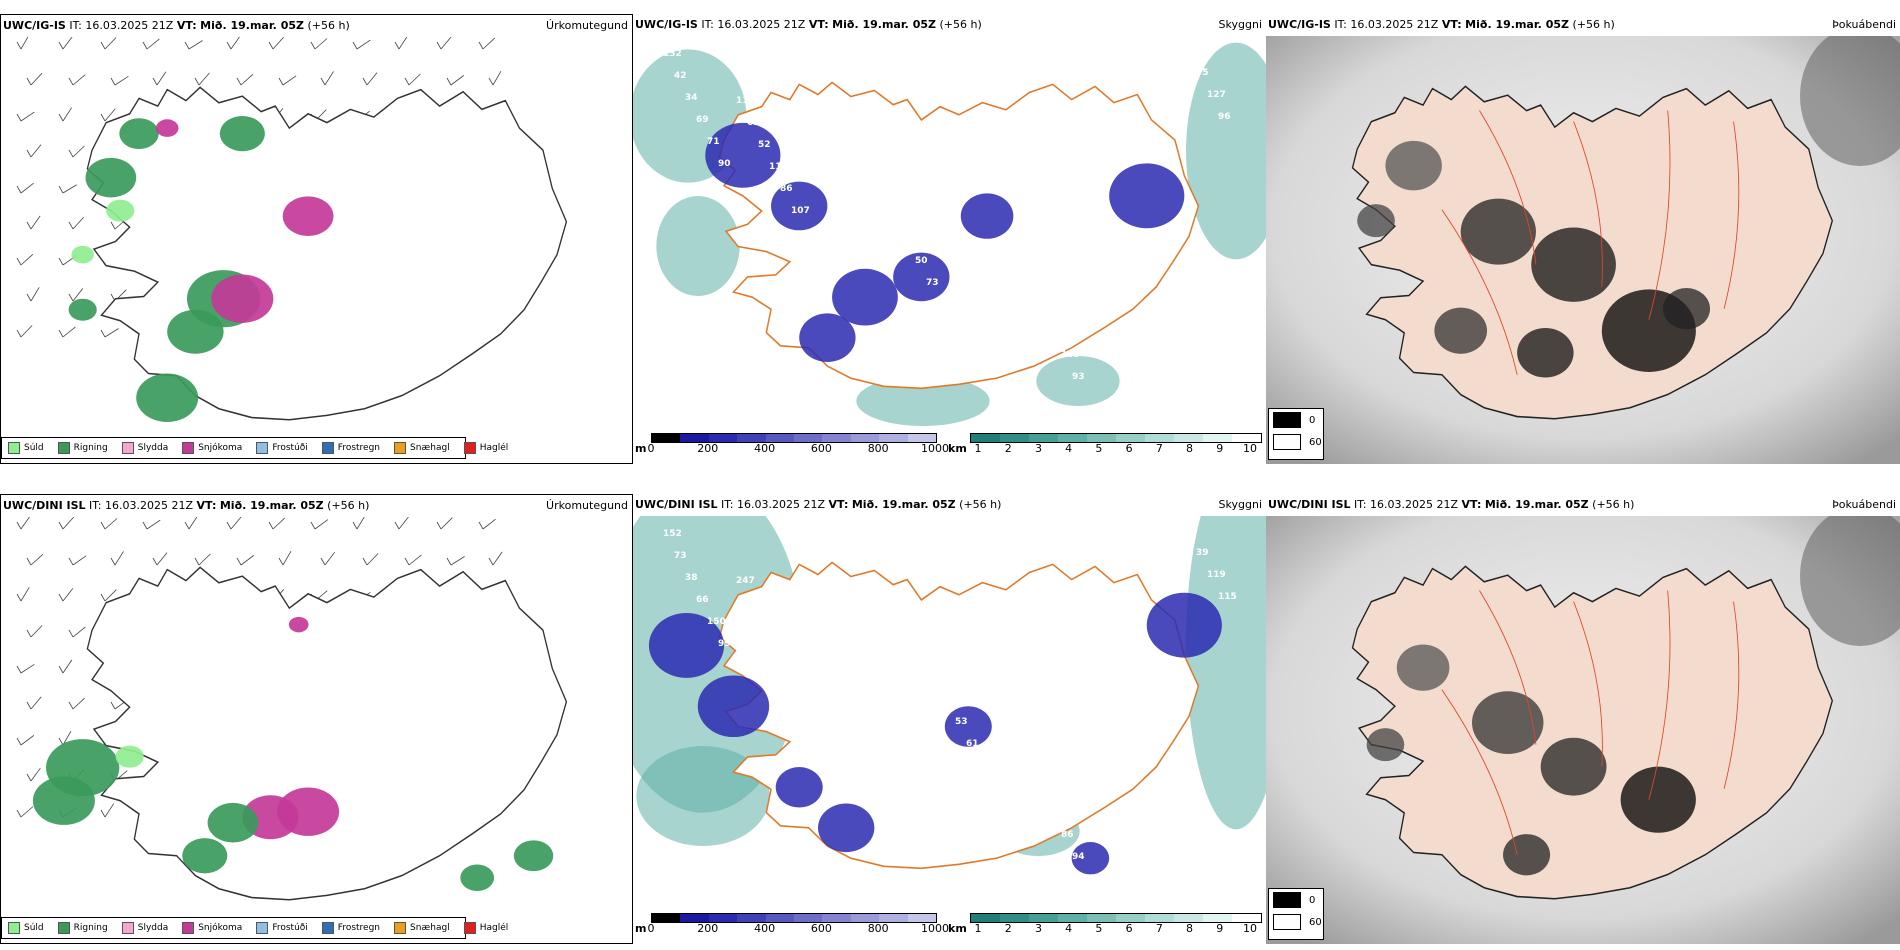 The width and height of the screenshot is (1900, 950). Describe the element at coordinates (1220, 928) in the screenshot. I see `visibility-tick: 9` at that location.